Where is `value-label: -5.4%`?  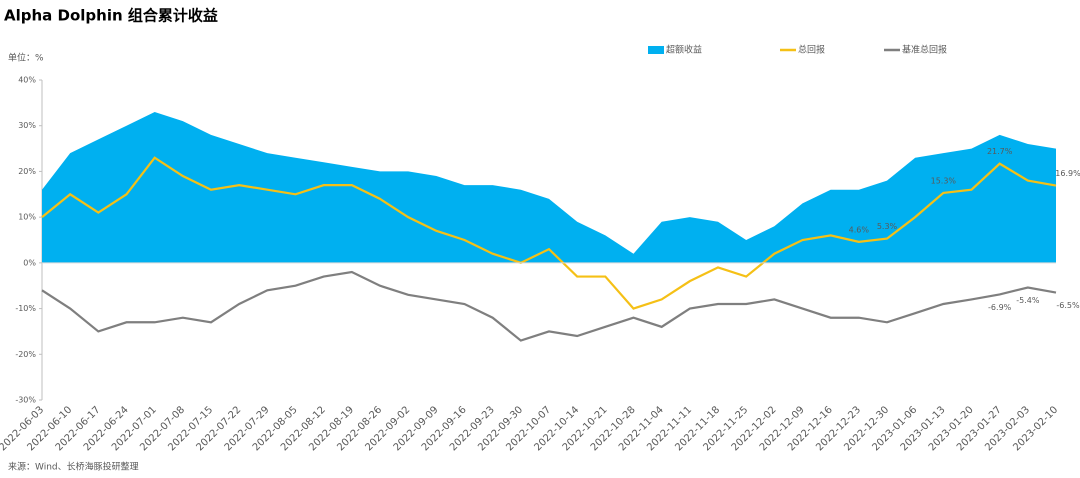
value-label: -5.4% is located at coordinates (1028, 300).